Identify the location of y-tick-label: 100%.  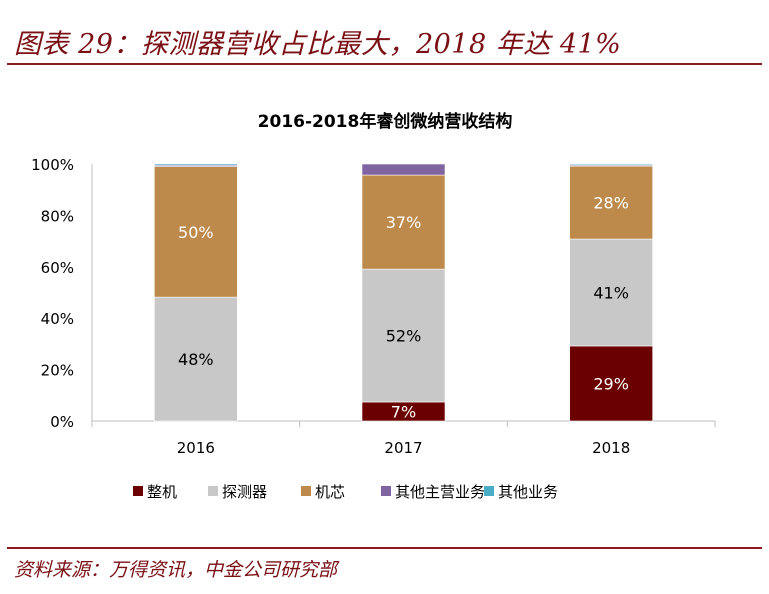
(52, 165).